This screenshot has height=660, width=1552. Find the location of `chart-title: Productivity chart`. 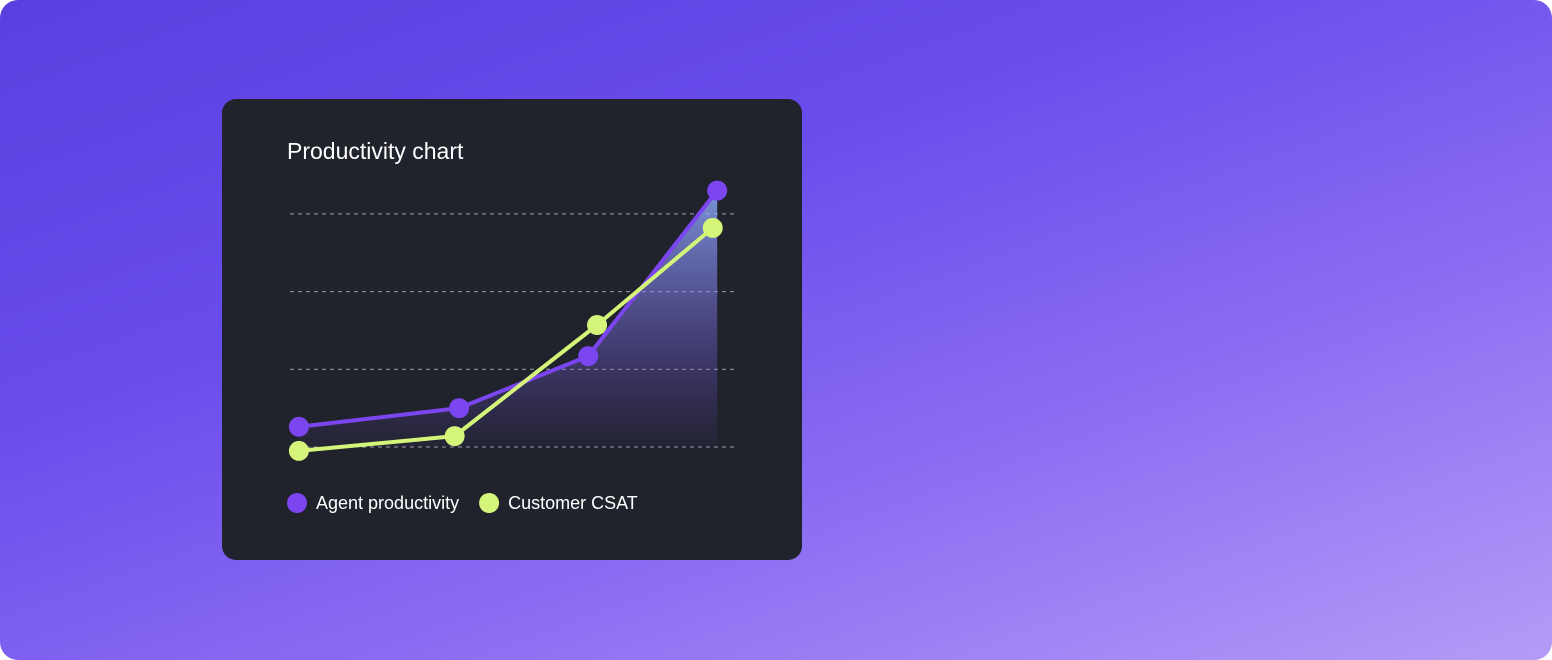

chart-title: Productivity chart is located at coordinates (375, 151).